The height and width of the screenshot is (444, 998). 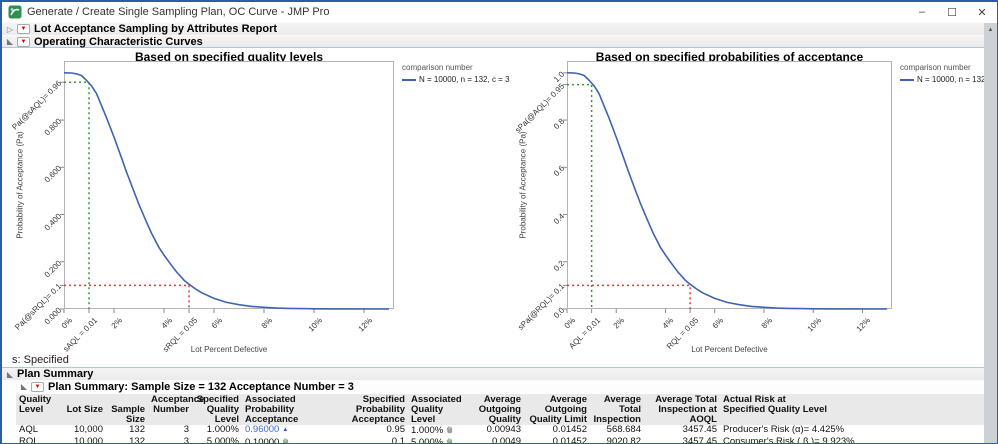 What do you see at coordinates (378, 409) in the screenshot?
I see `col-header: Specified Probability Acceptance` at bounding box center [378, 409].